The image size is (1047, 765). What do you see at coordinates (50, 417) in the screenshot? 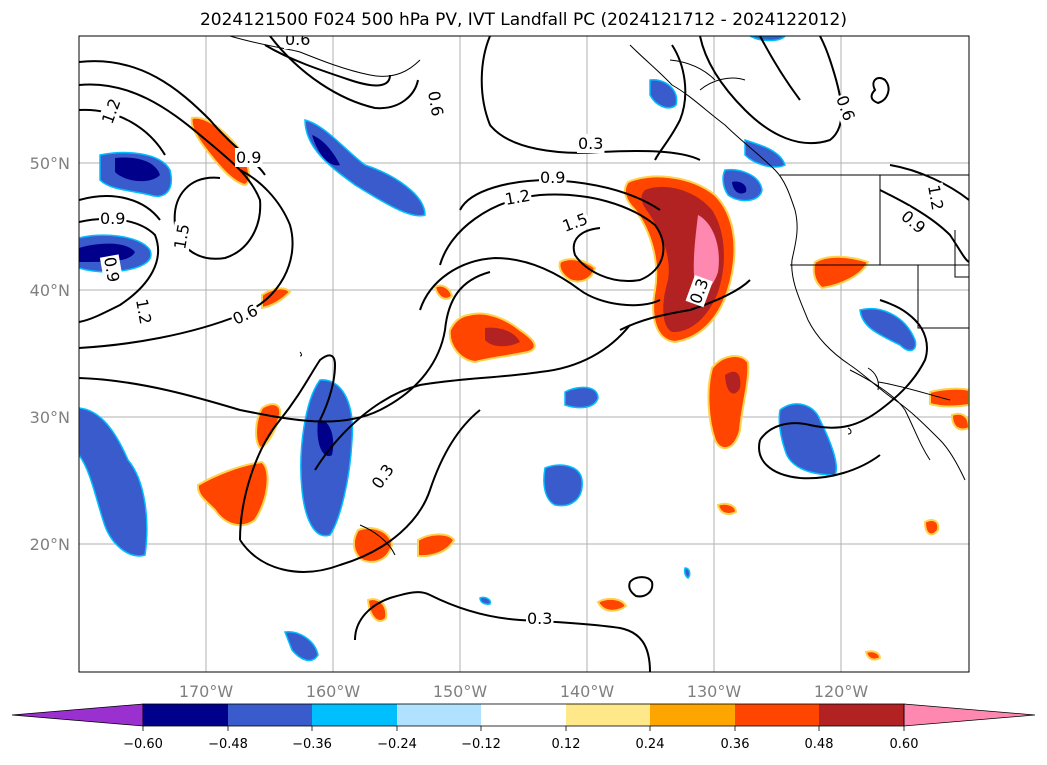
I see `lat-label: 30°N` at bounding box center [50, 417].